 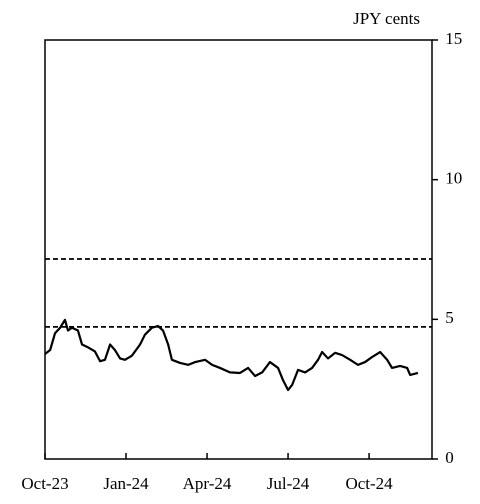 I want to click on data-line, so click(x=231, y=355).